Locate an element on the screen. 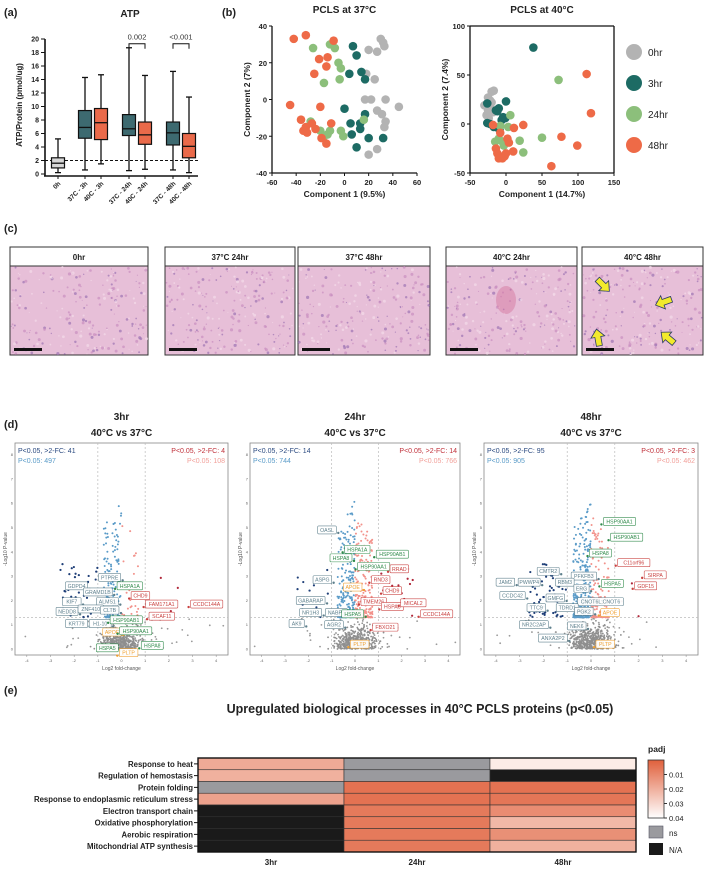 The height and width of the screenshot is (869, 709). pca-point-0hr is located at coordinates (371, 99).